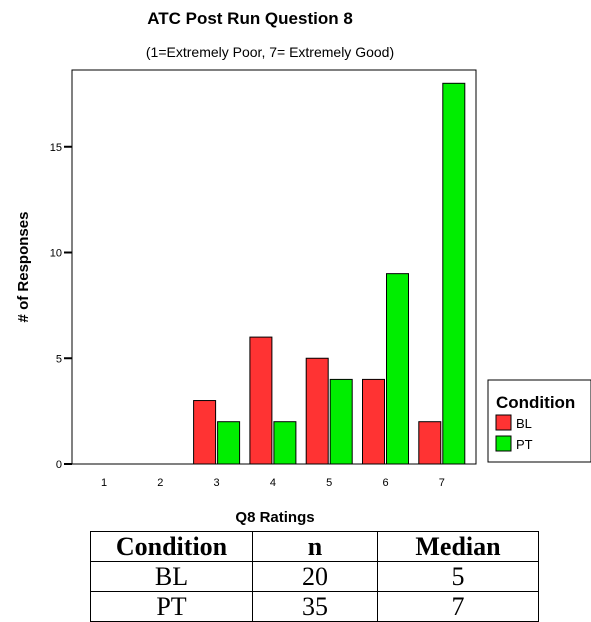 The width and height of the screenshot is (591, 622). I want to click on table-cell: BL, so click(171, 576).